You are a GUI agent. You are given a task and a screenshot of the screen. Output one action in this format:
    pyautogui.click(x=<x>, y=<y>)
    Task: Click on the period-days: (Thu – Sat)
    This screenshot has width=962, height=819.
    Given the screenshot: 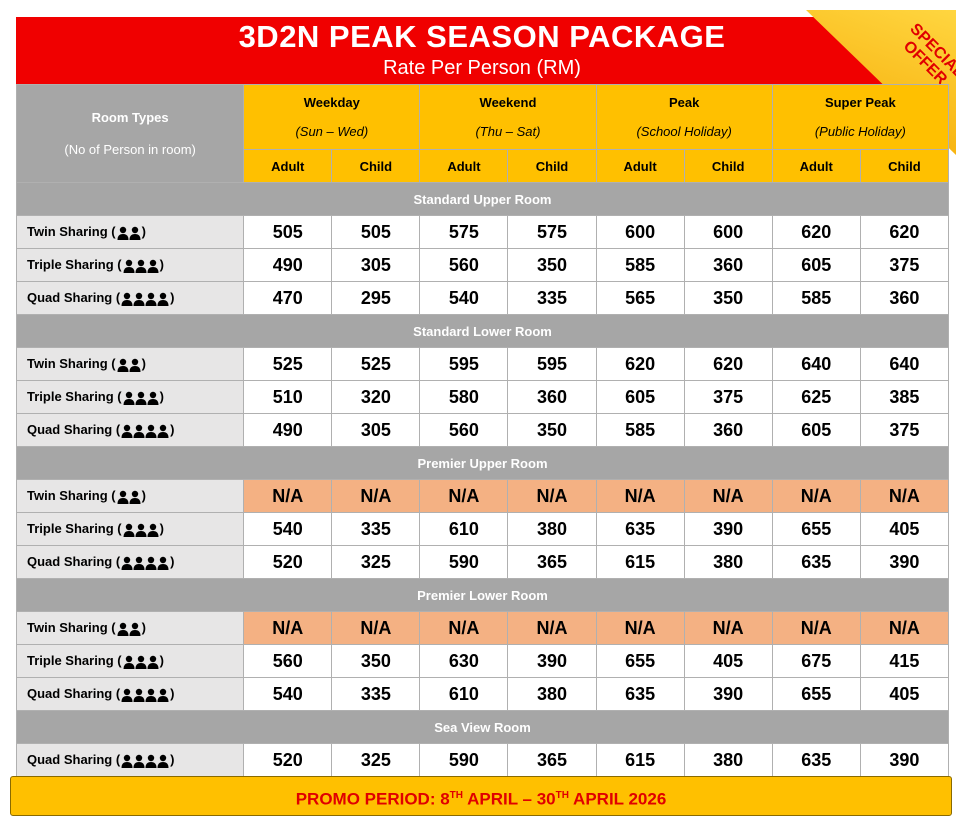 What is the action you would take?
    pyautogui.click(x=508, y=131)
    